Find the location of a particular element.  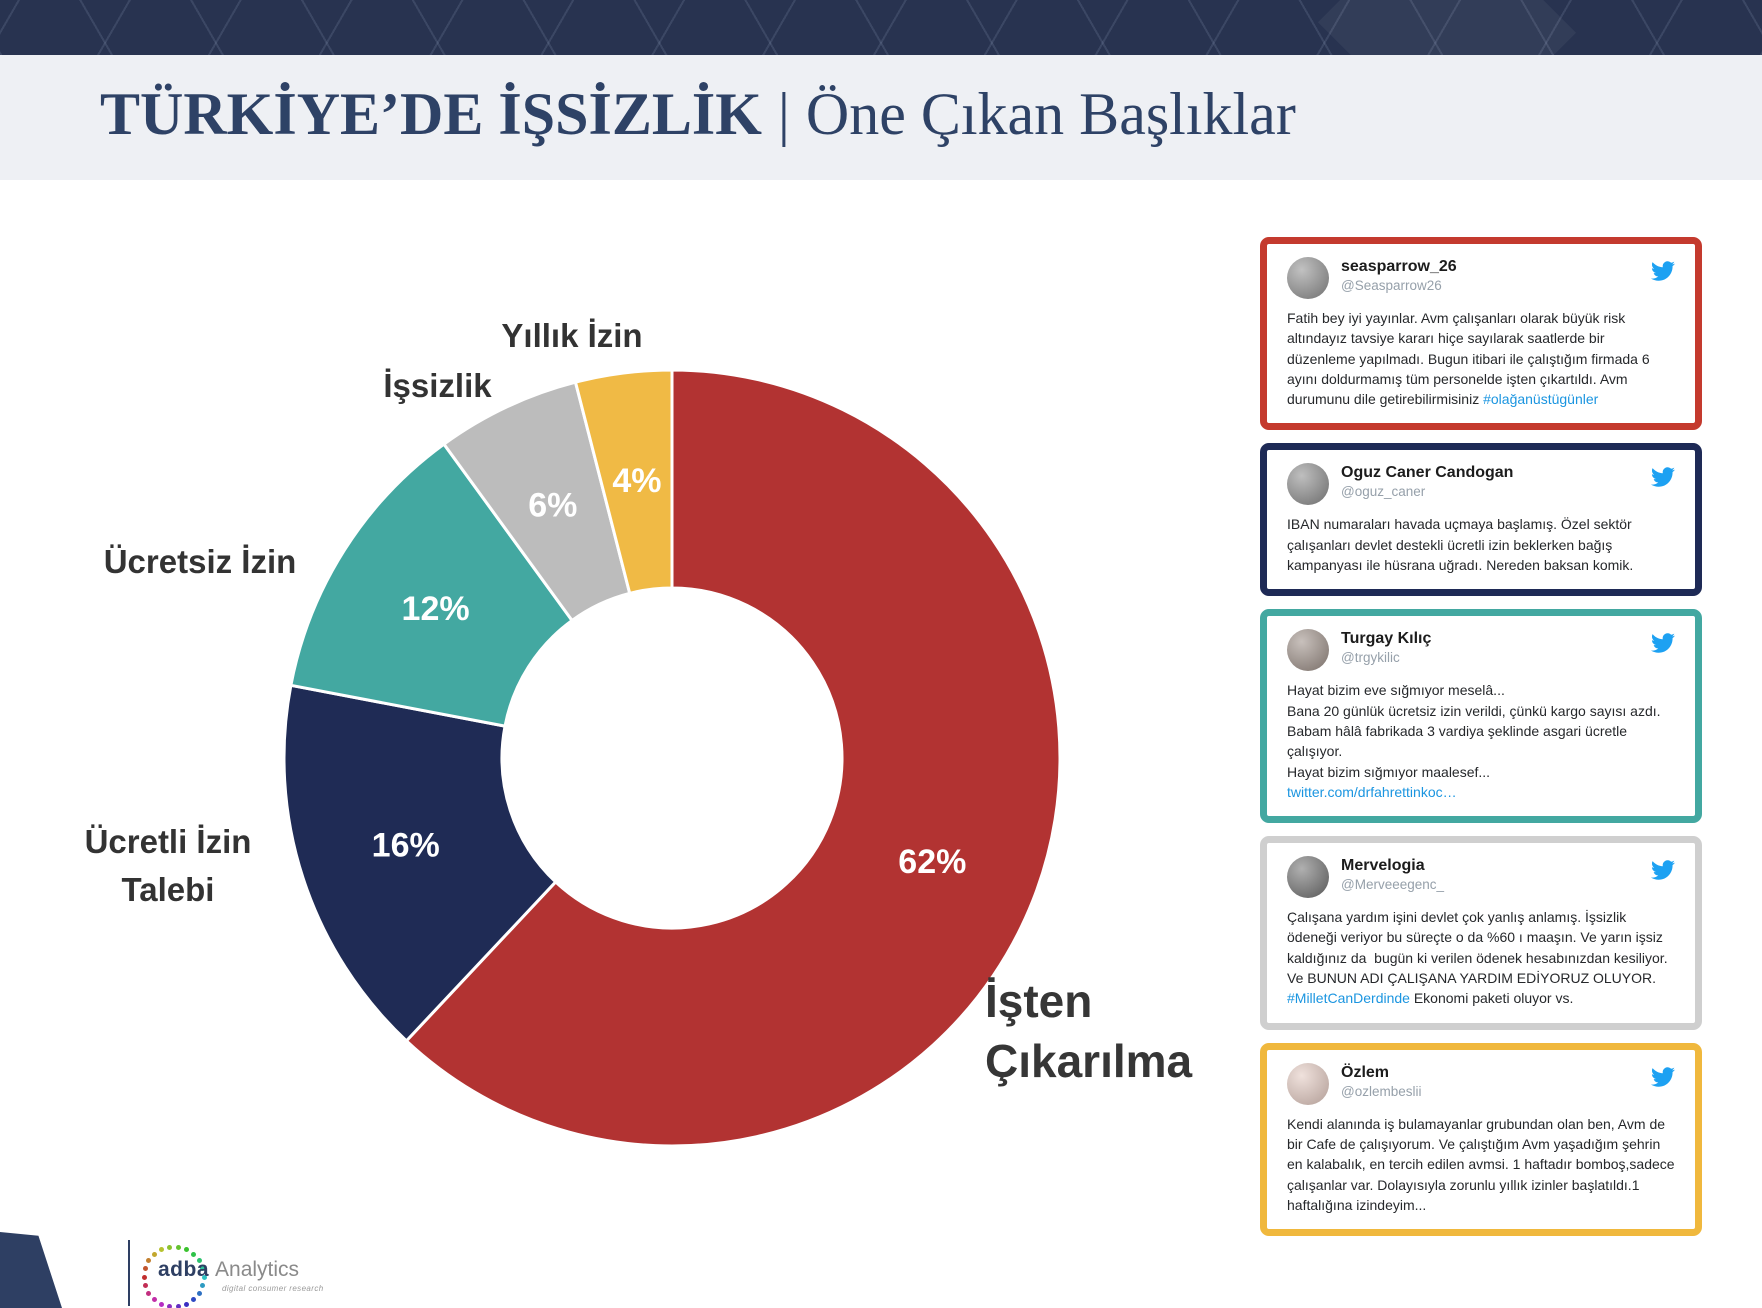

tweet-header: seasparrow_26 @Seasparrow26 is located at coordinates (1481, 278).